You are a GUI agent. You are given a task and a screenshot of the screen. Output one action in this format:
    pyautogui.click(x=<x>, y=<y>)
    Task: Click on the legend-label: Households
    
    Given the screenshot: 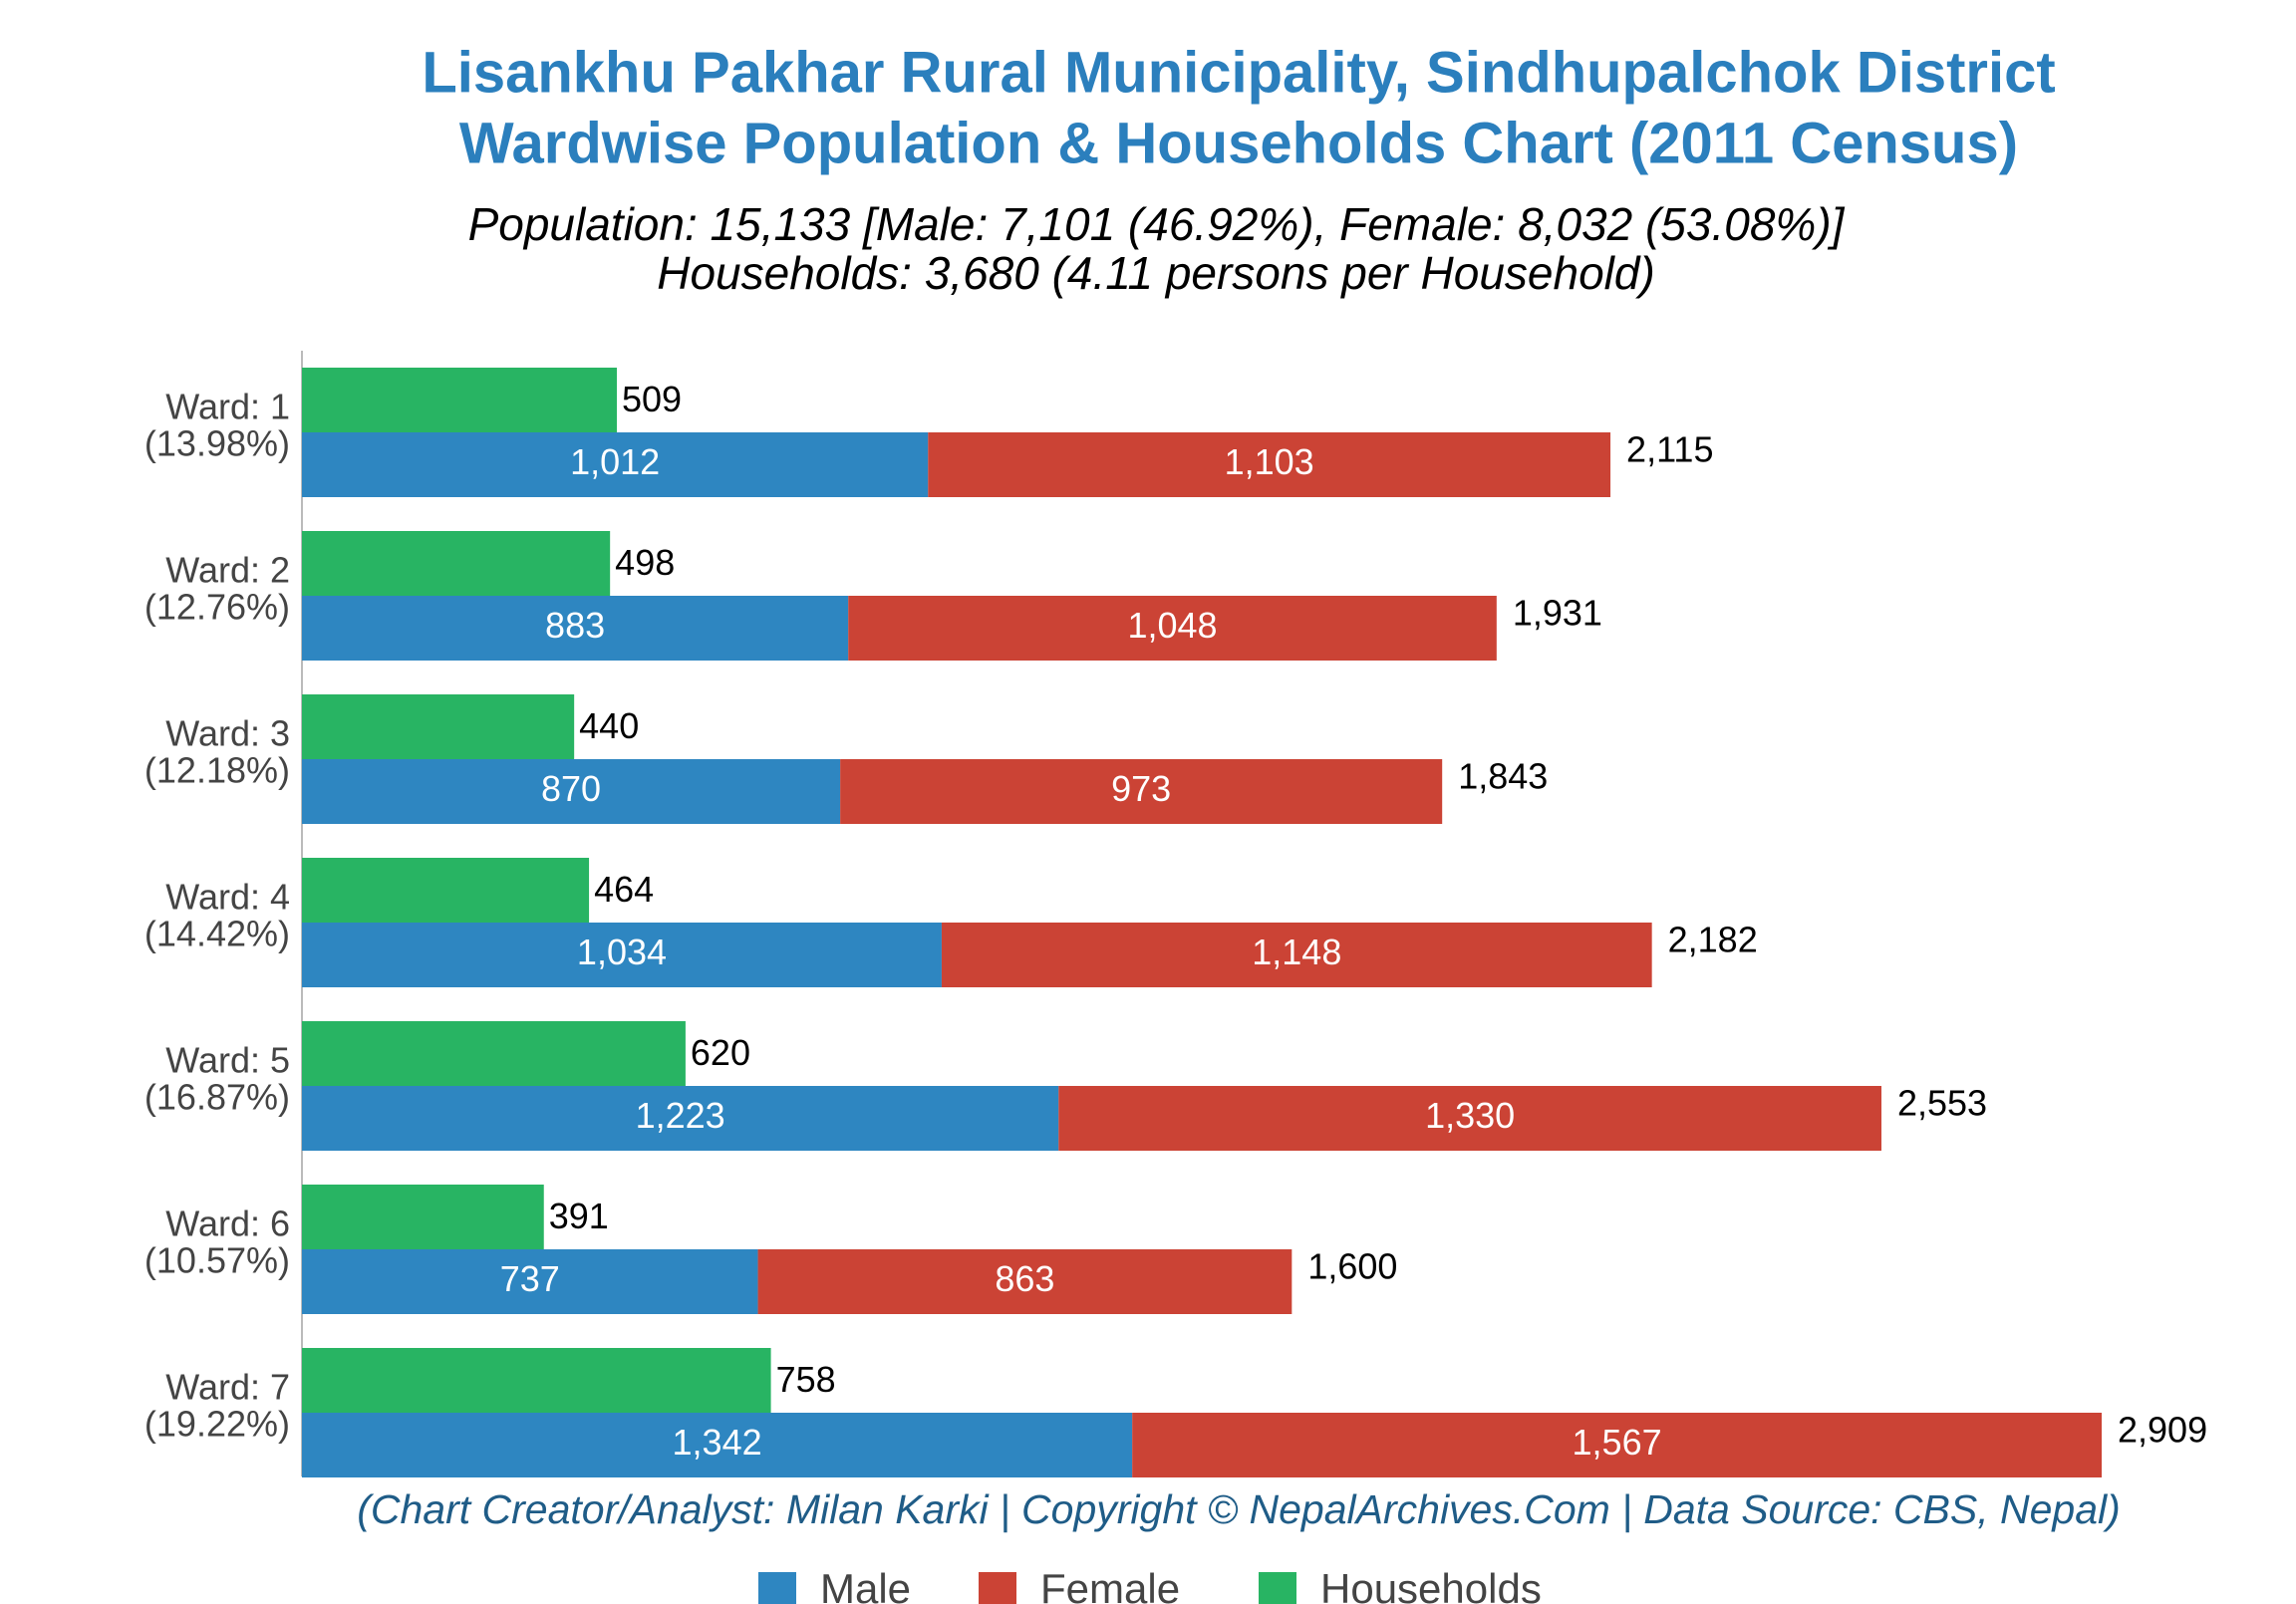 What is the action you would take?
    pyautogui.click(x=1431, y=1584)
    